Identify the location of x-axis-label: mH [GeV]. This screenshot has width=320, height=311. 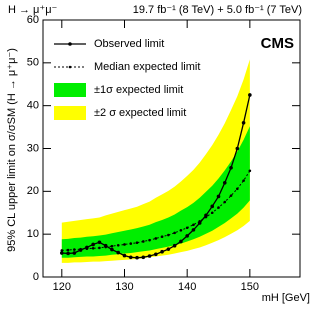
(286, 298).